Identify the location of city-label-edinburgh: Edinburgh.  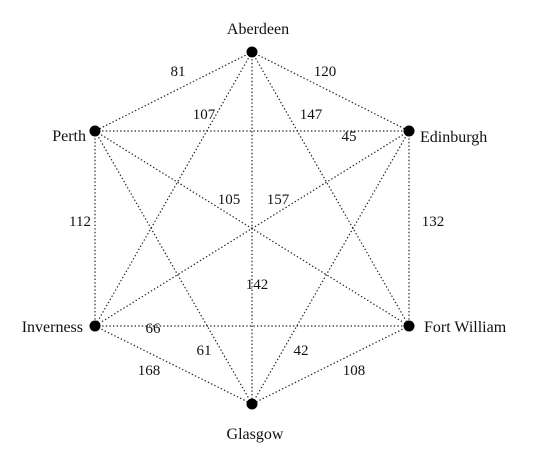
(453, 137).